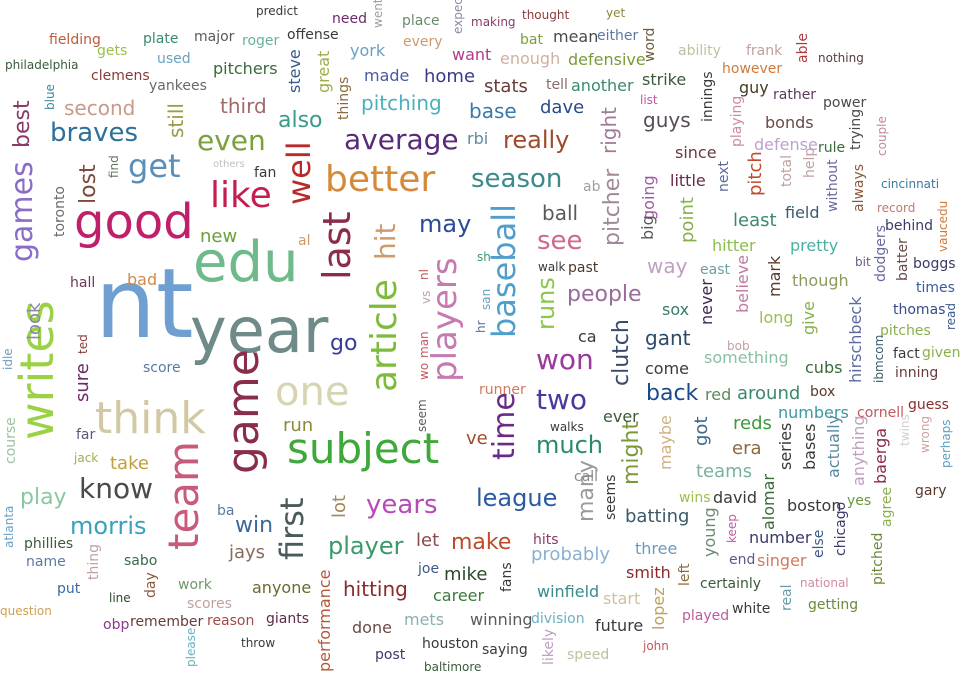 Image resolution: width=961 pixels, height=699 pixels. What do you see at coordinates (752, 69) in the screenshot?
I see `word-however: however` at bounding box center [752, 69].